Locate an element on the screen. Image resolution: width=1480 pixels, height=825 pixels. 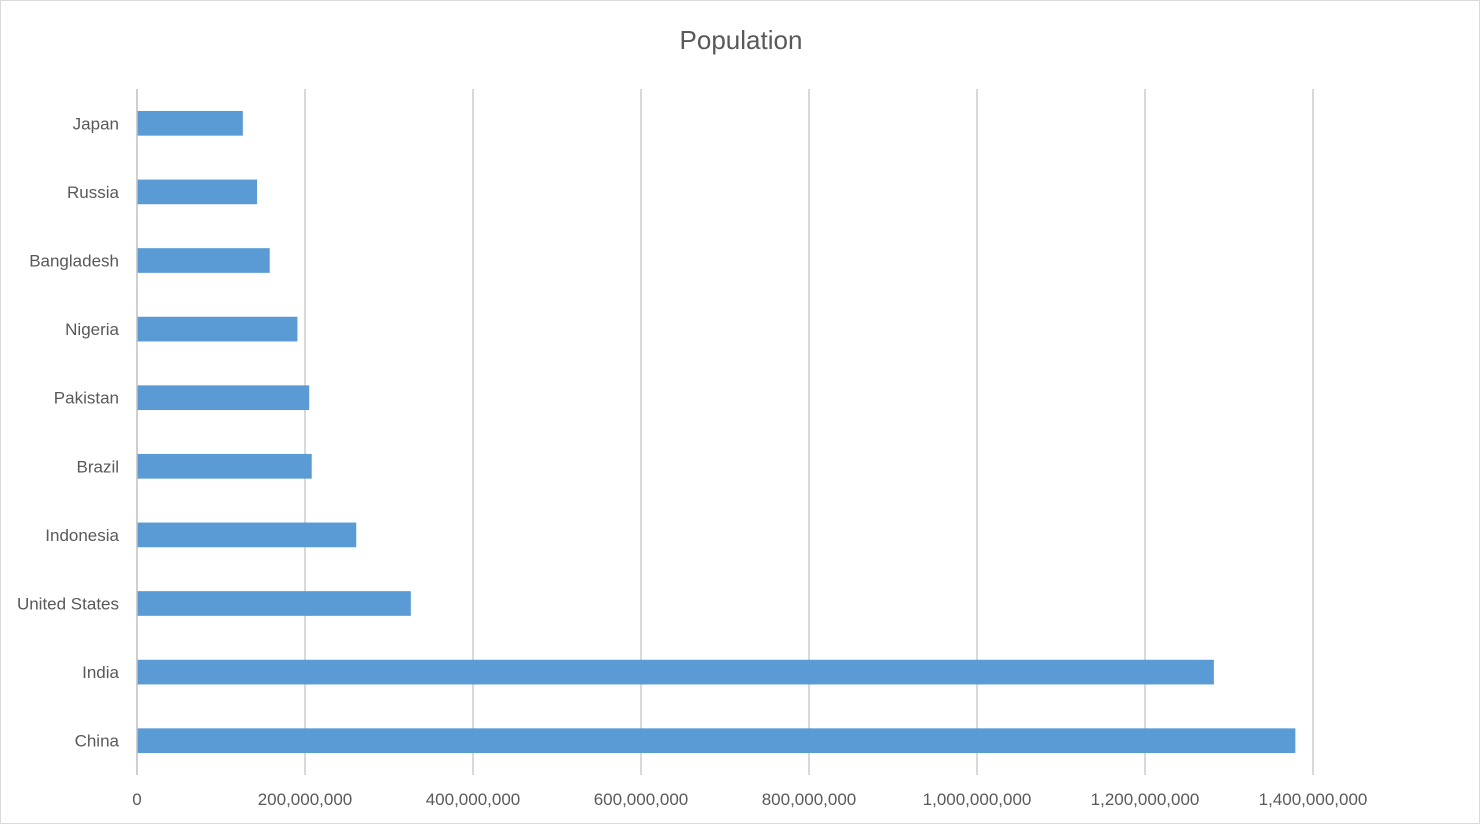
category-label: China is located at coordinates (97, 741).